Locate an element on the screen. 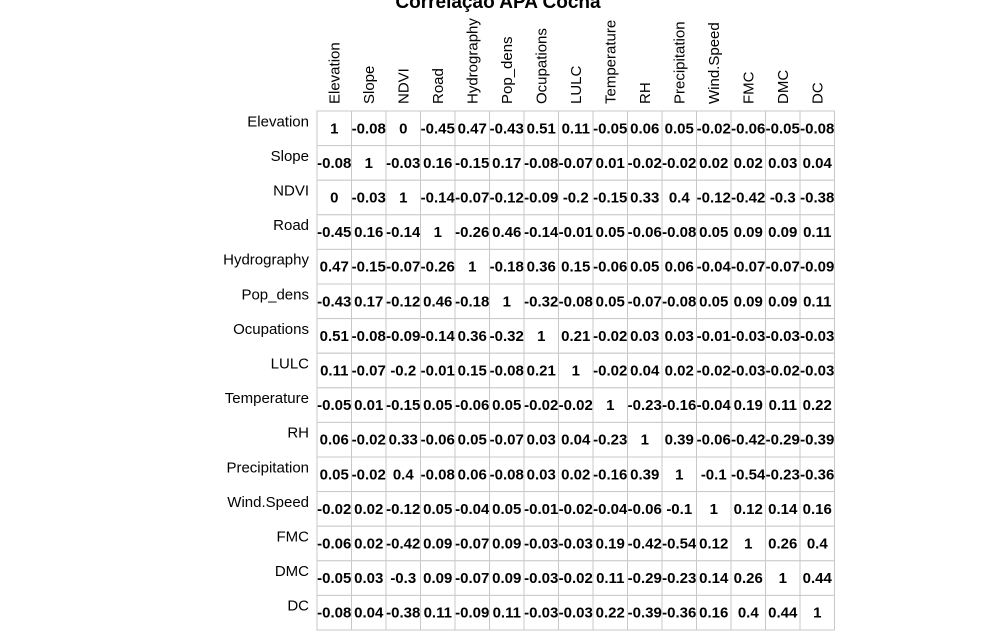 This screenshot has height=640, width=1000. cell-value-lulc-wind-speed: -0.02 is located at coordinates (714, 371).